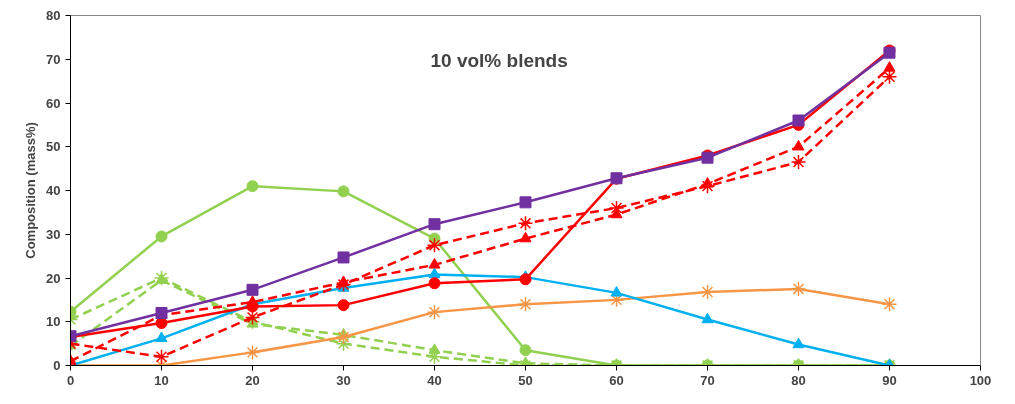  Describe the element at coordinates (798, 380) in the screenshot. I see `x-tick-label: 80` at that location.